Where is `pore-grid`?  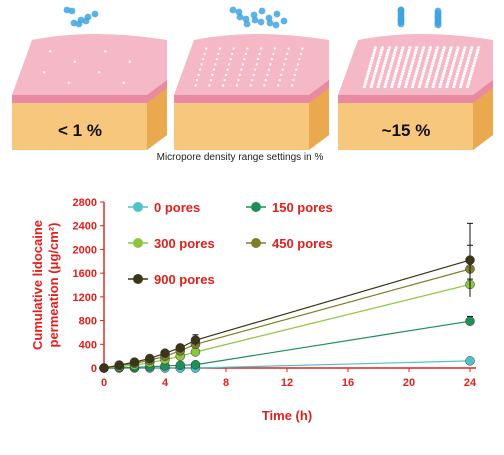
pore-grid is located at coordinates (249, 67).